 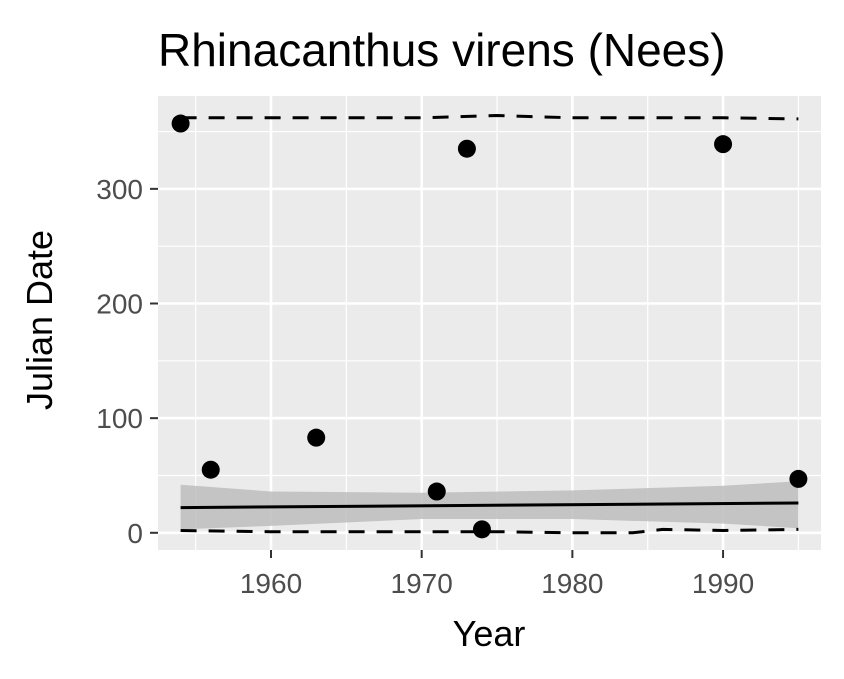 What do you see at coordinates (723, 583) in the screenshot?
I see `x-tick-label: 1990` at bounding box center [723, 583].